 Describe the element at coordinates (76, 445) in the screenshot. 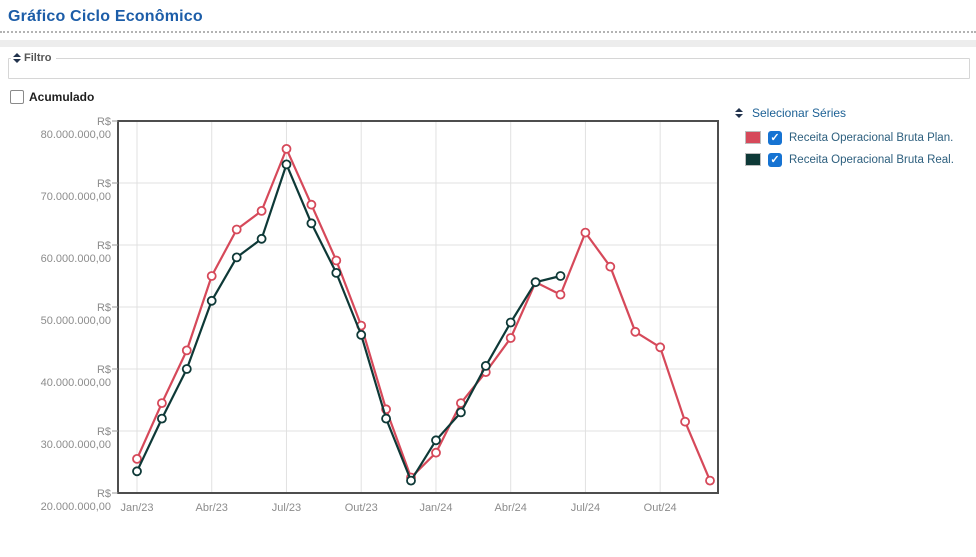

I see `y-axis-tick-label: 30.000.000,00` at that location.